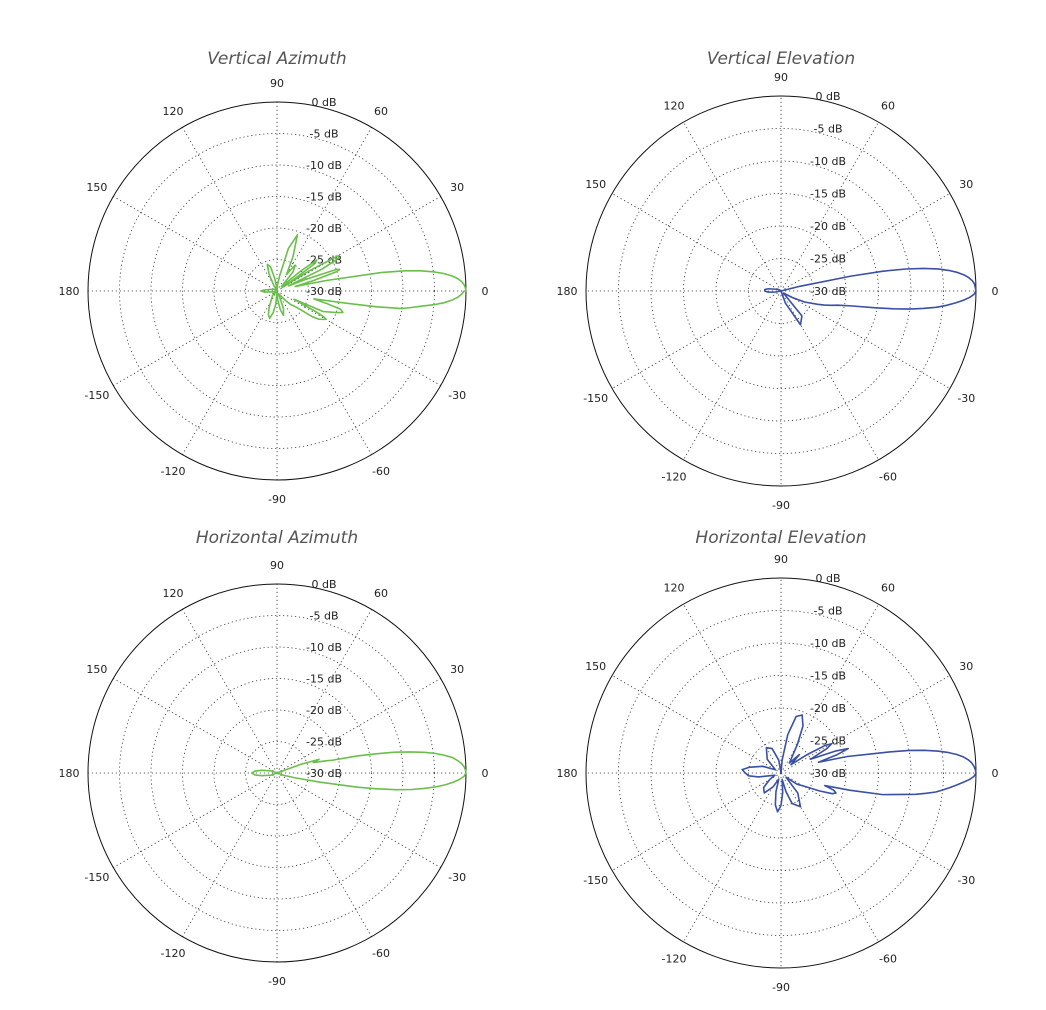  What do you see at coordinates (781, 59) in the screenshot?
I see `chart-title: Vertical Elevation` at bounding box center [781, 59].